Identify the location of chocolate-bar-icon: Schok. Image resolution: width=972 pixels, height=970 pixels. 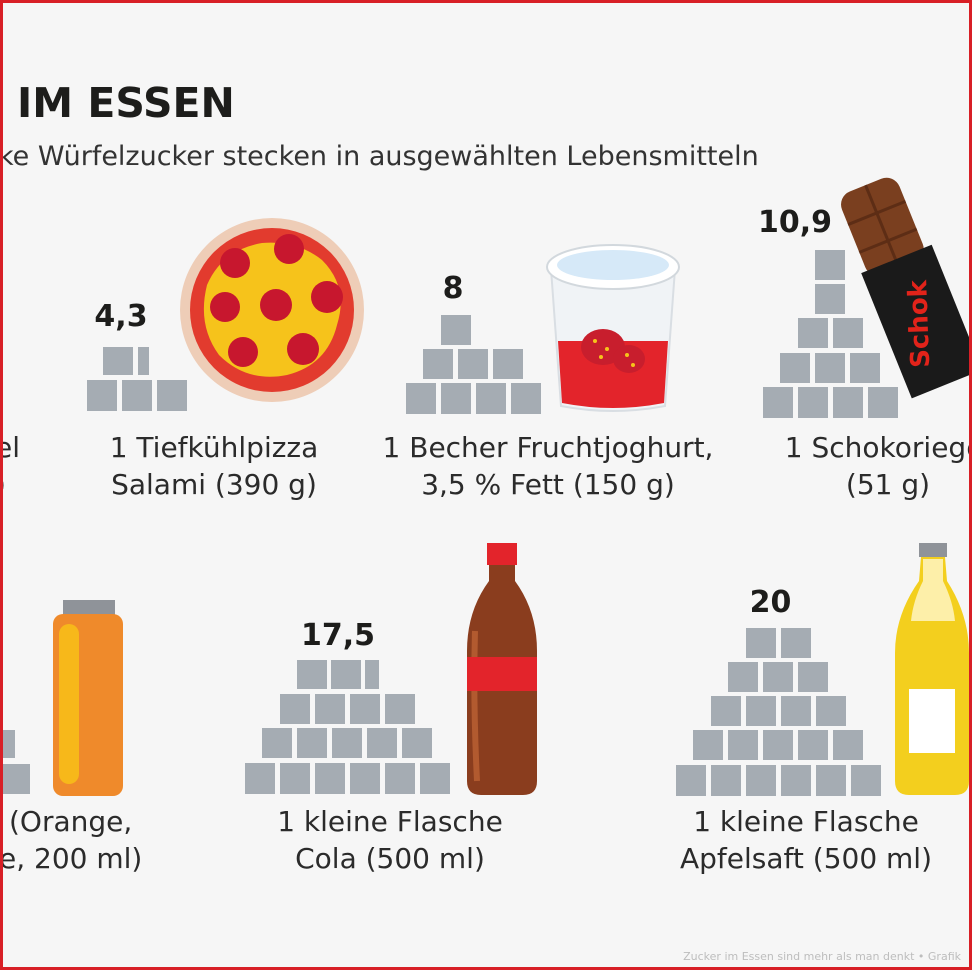
(905, 288).